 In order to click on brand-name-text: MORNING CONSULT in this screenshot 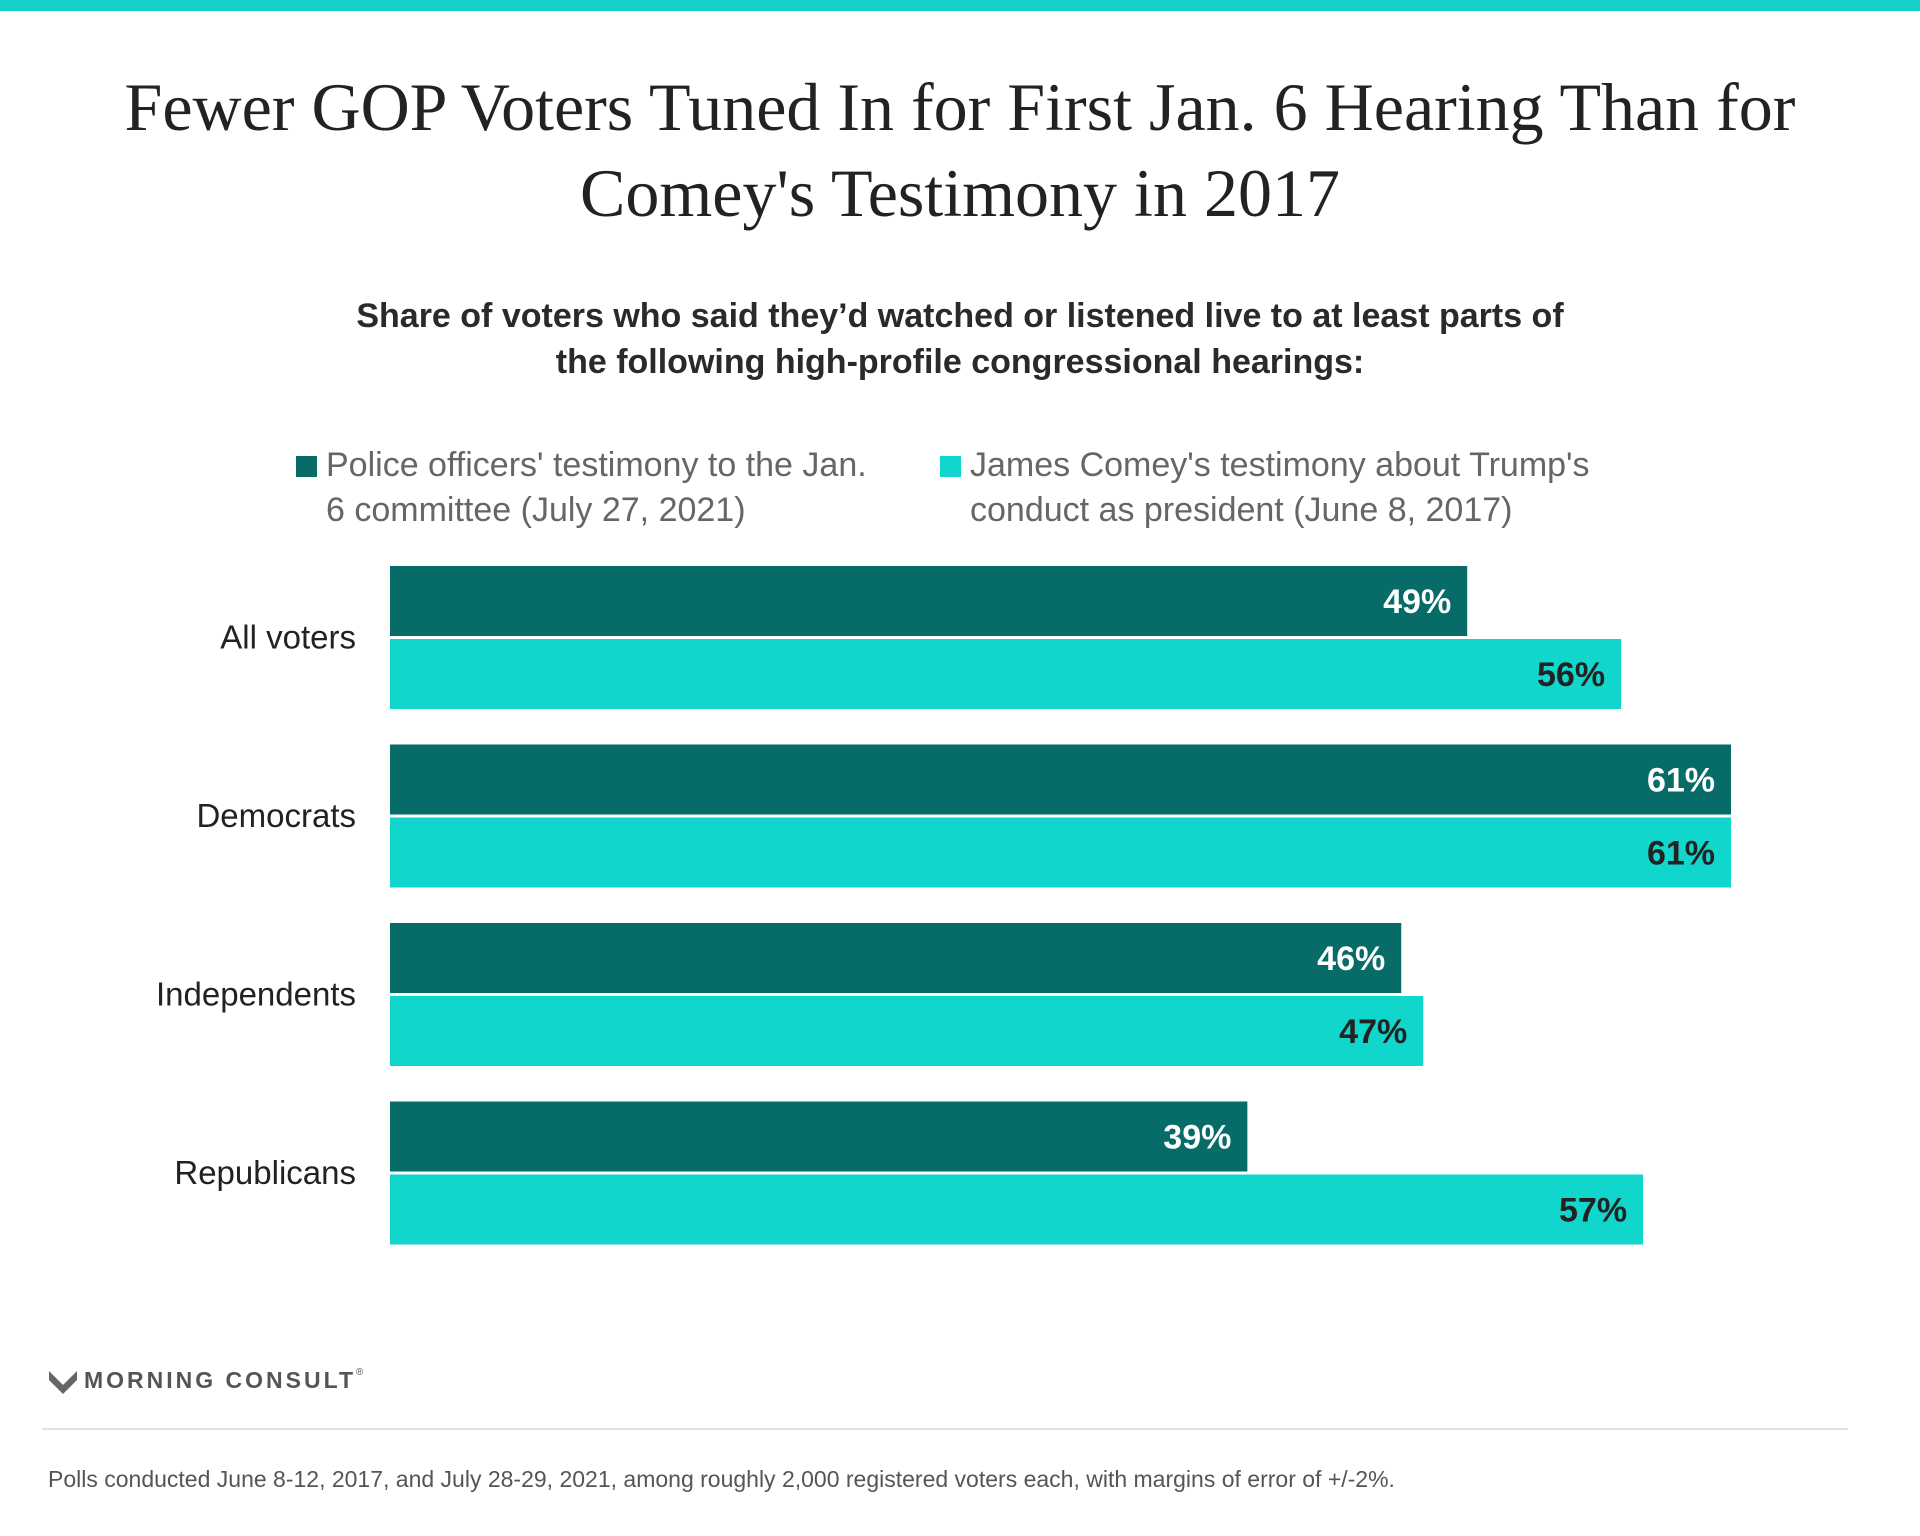, I will do `click(220, 1380)`.